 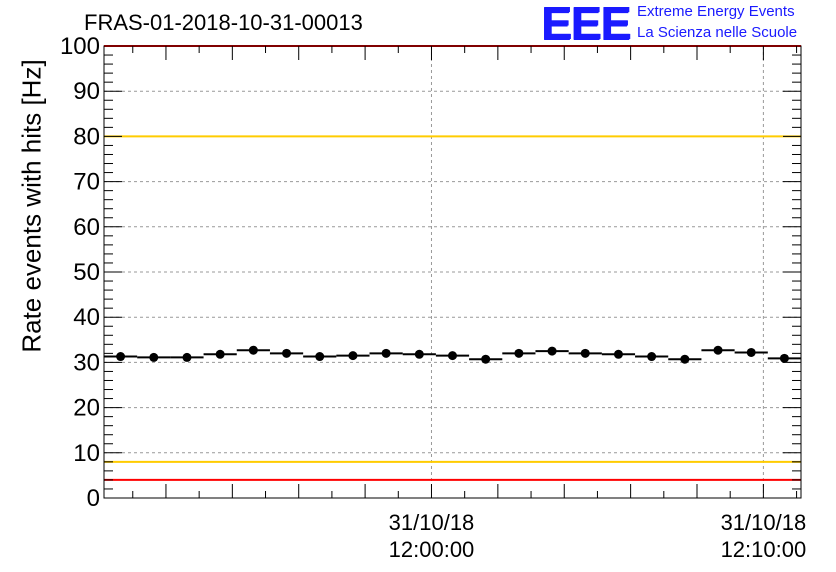 What do you see at coordinates (86, 182) in the screenshot?
I see `y-tick-label: 70` at bounding box center [86, 182].